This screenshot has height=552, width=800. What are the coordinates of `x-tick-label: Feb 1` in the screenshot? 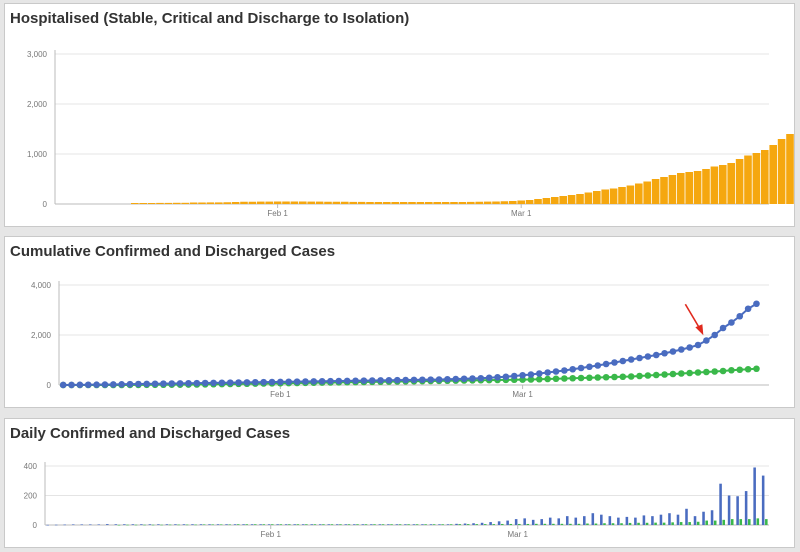 It's located at (280, 394).